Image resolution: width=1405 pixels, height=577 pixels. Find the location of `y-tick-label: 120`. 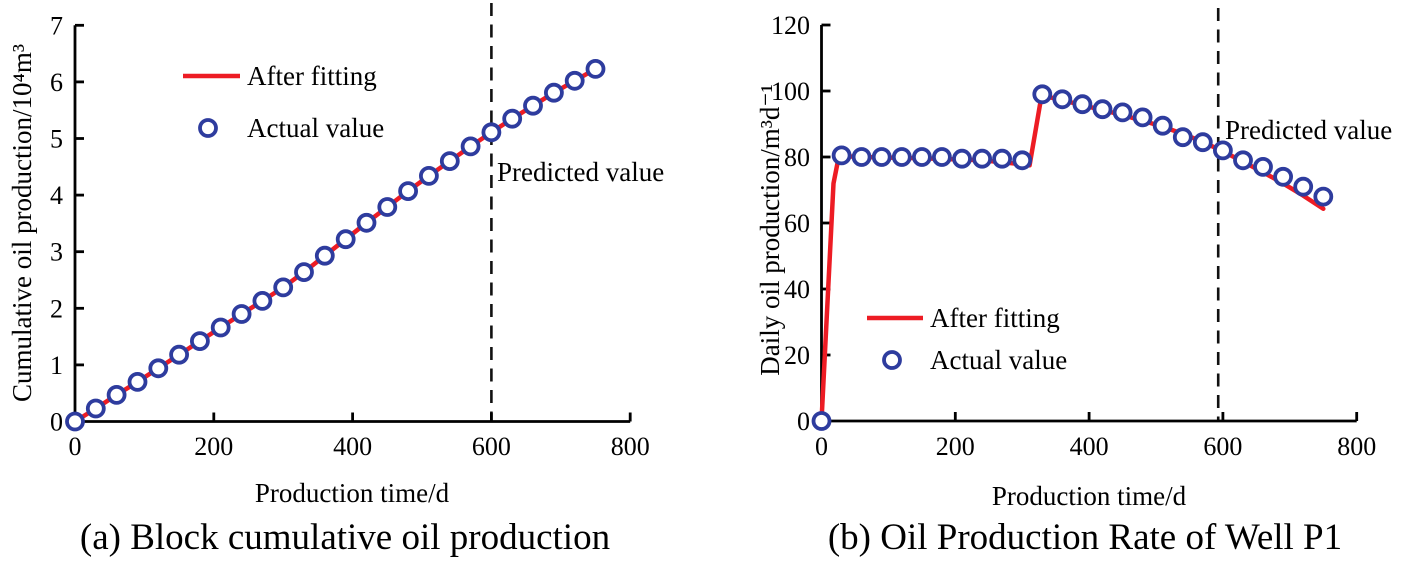

y-tick-label: 120 is located at coordinates (790, 25).